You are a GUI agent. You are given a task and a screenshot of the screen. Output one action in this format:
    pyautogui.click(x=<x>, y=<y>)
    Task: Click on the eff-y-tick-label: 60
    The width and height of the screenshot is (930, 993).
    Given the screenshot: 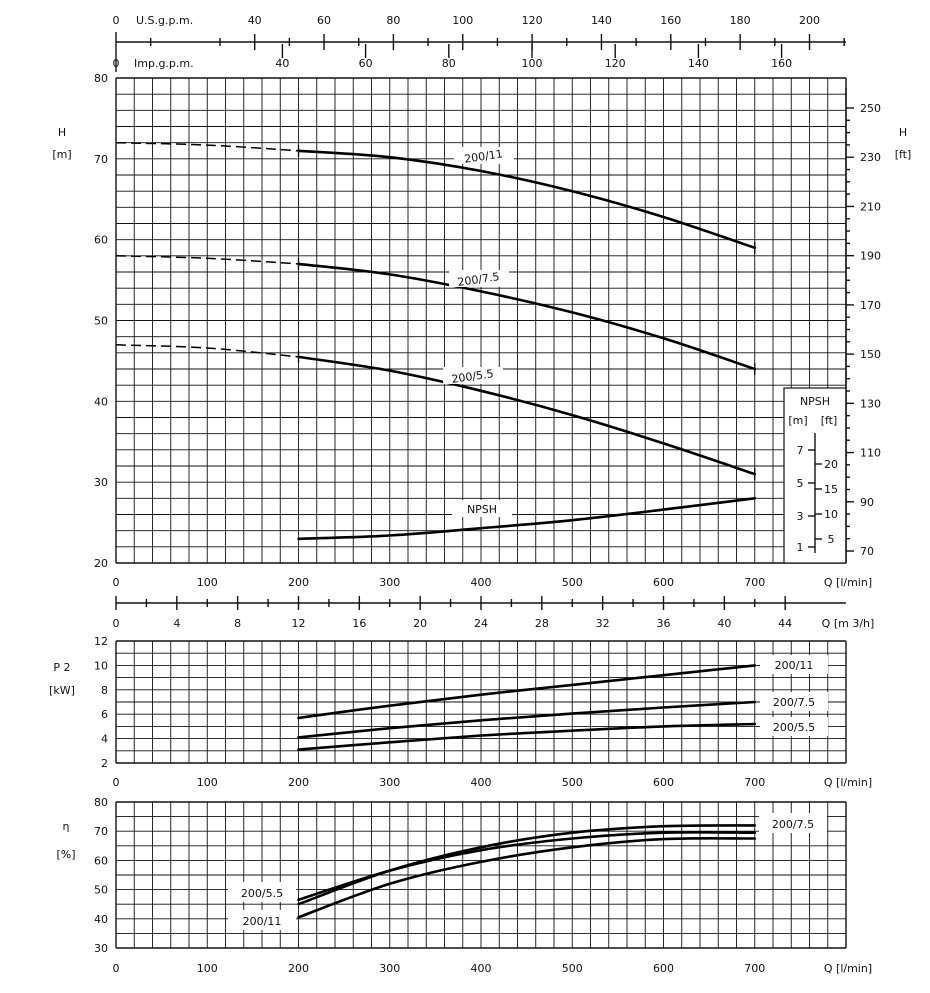 What is the action you would take?
    pyautogui.click(x=101, y=860)
    